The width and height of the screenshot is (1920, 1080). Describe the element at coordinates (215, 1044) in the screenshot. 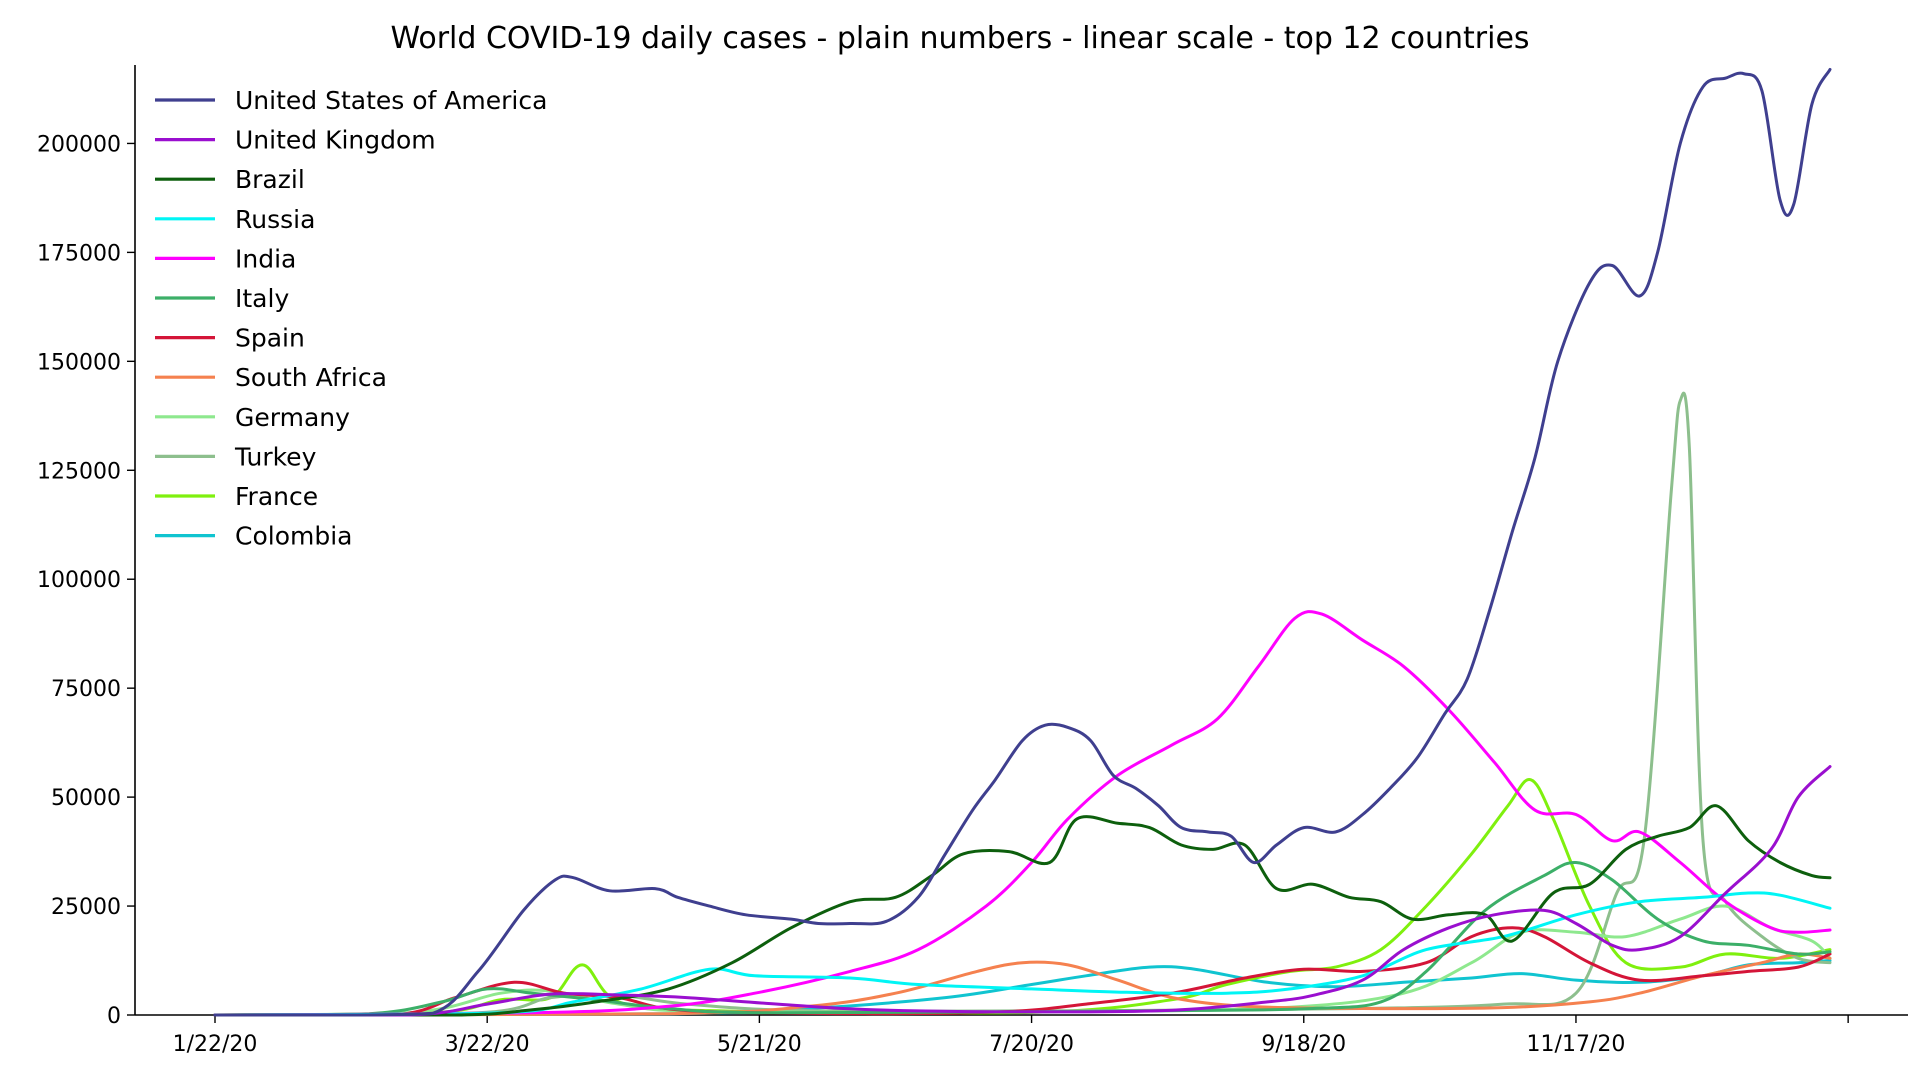

I see `x-tick-label: 1/22/20` at that location.